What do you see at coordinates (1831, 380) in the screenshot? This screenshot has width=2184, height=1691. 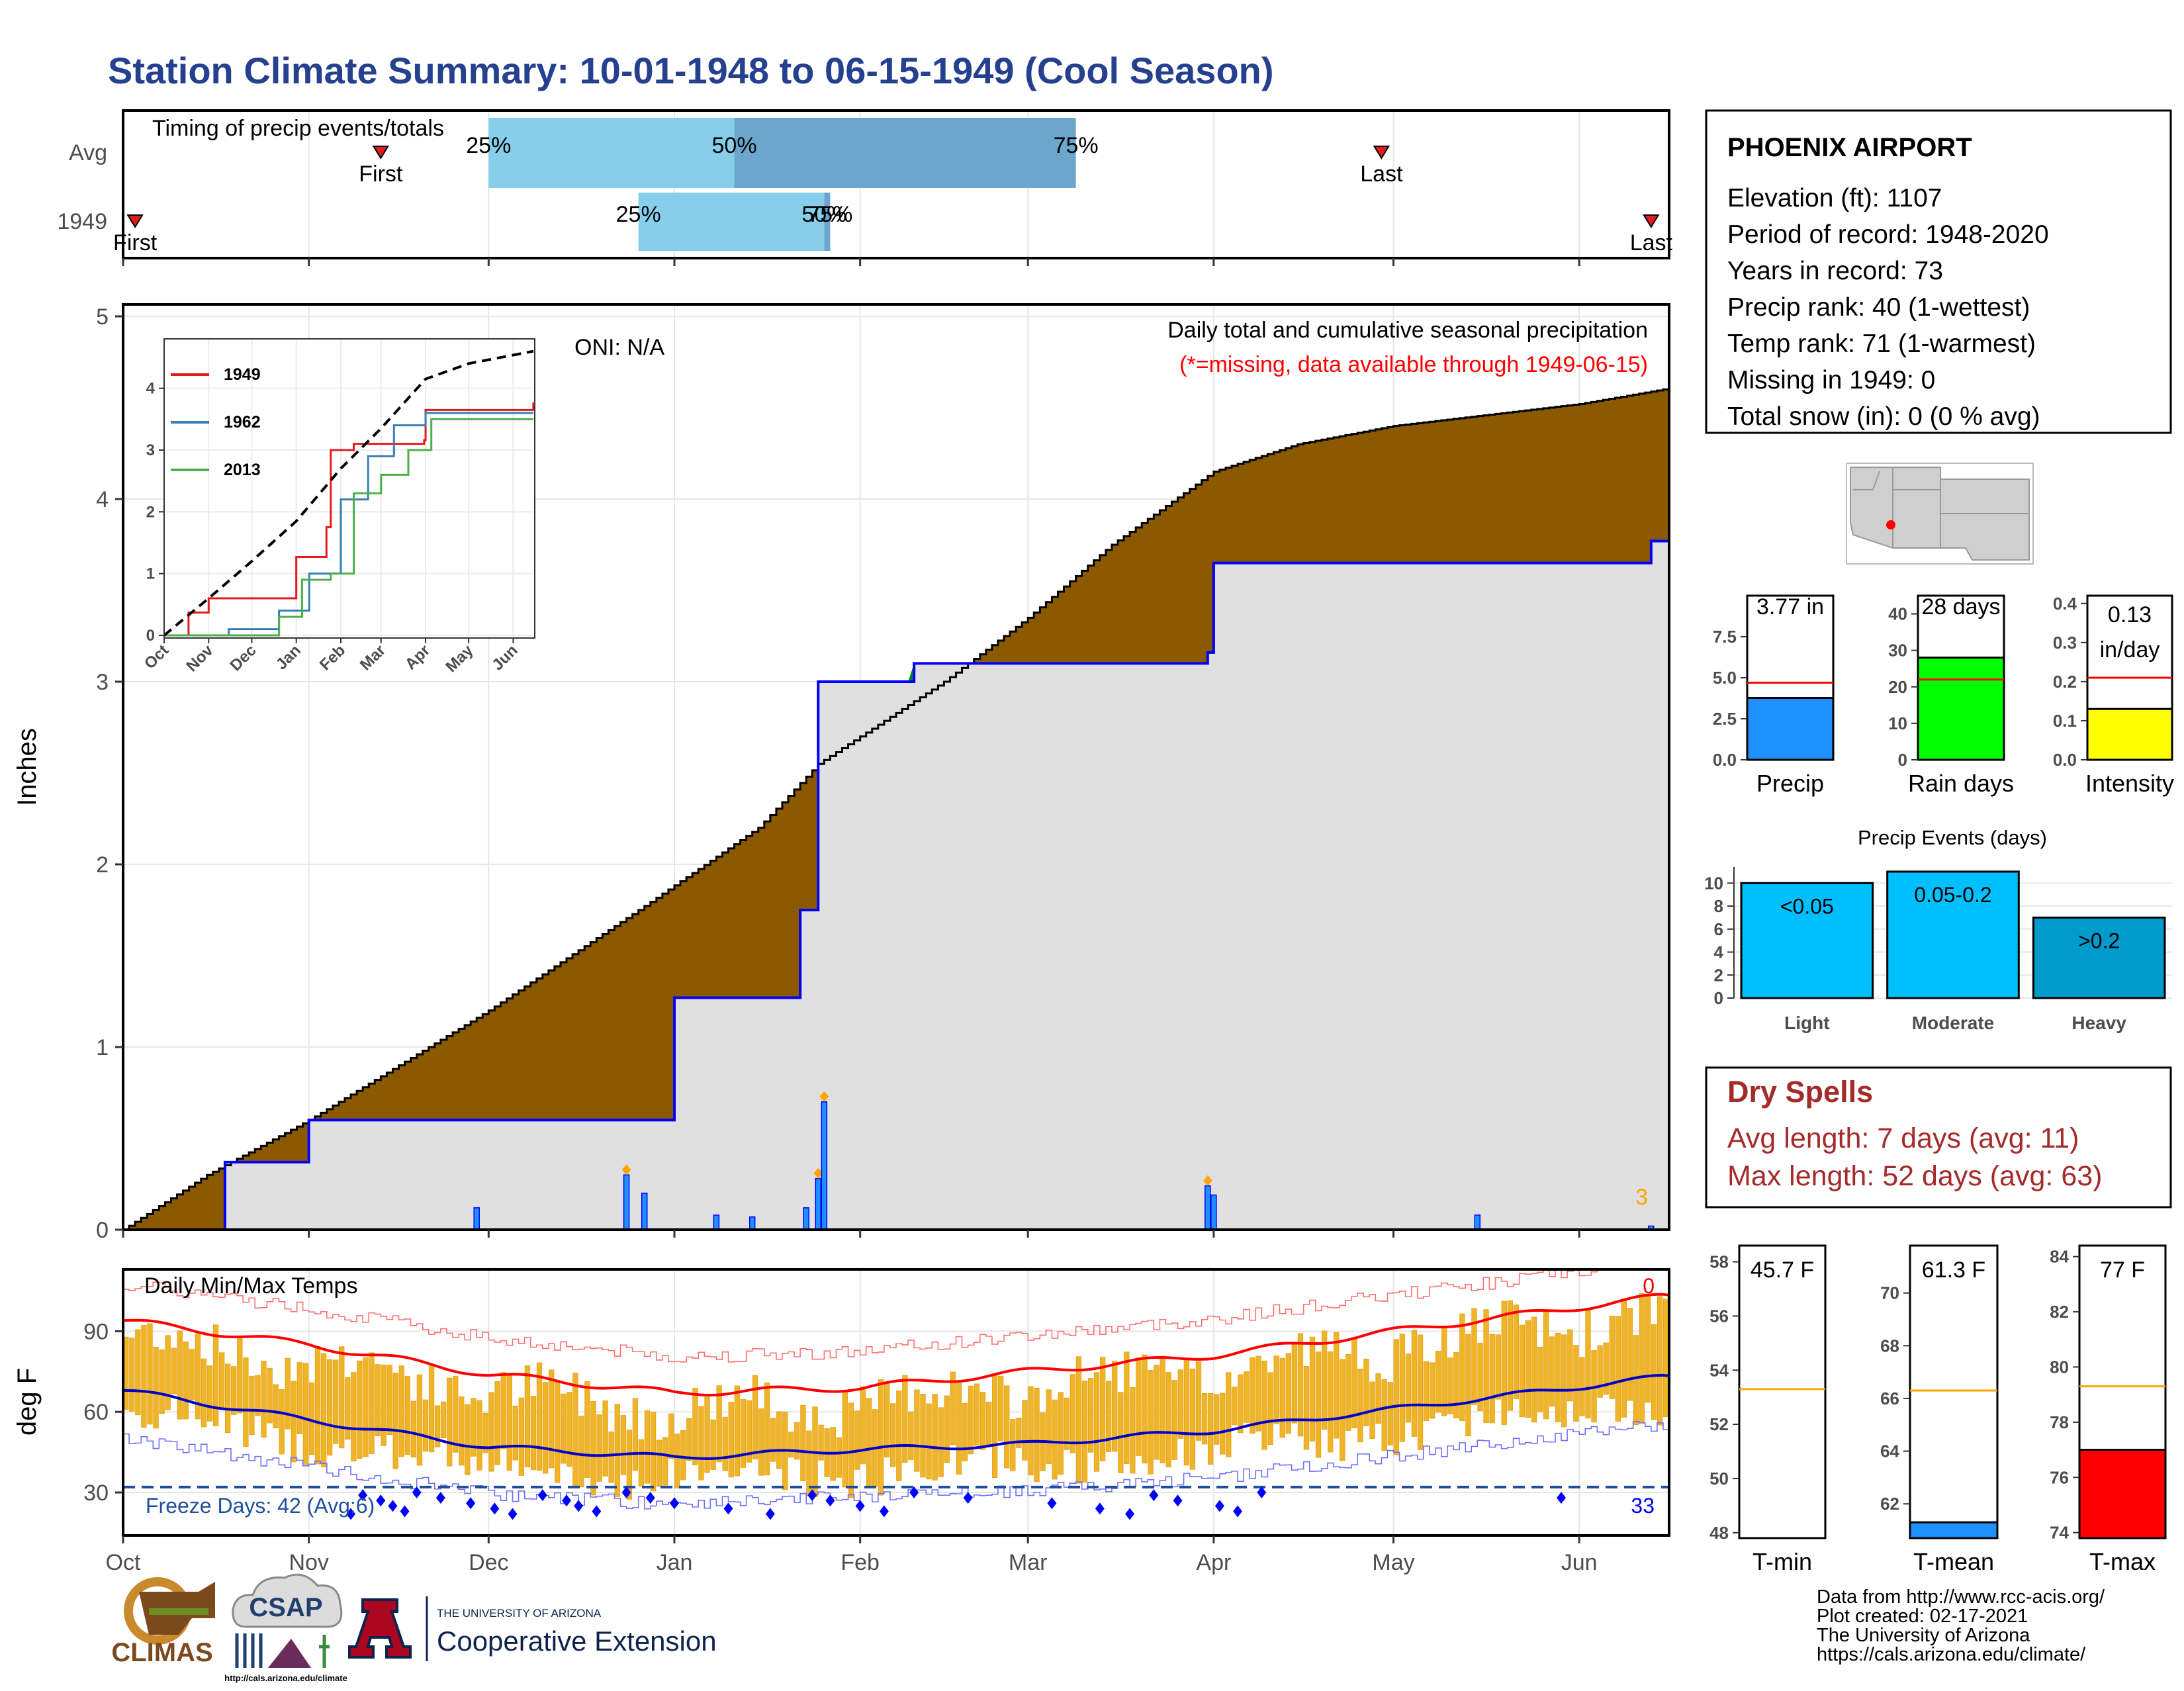 I see `station-missing: Missing in 1949: 0` at bounding box center [1831, 380].